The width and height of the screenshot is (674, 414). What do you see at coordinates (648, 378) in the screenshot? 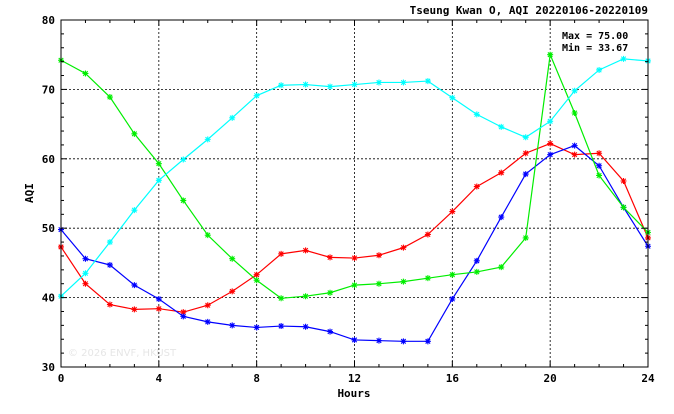
I see `x-tick-label: 24` at bounding box center [648, 378].